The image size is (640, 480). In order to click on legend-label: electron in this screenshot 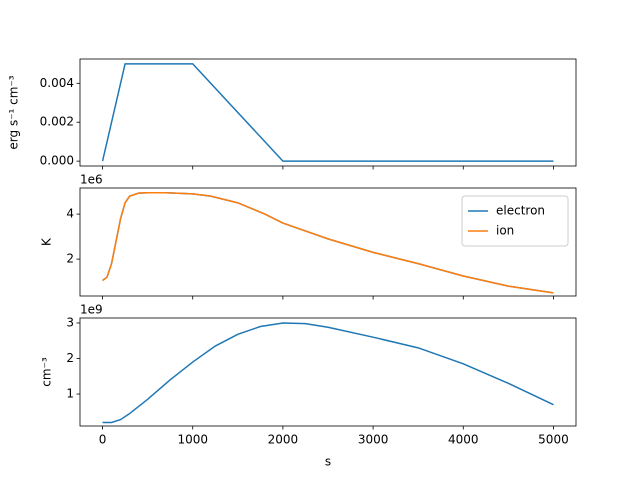, I will do `click(520, 211)`.